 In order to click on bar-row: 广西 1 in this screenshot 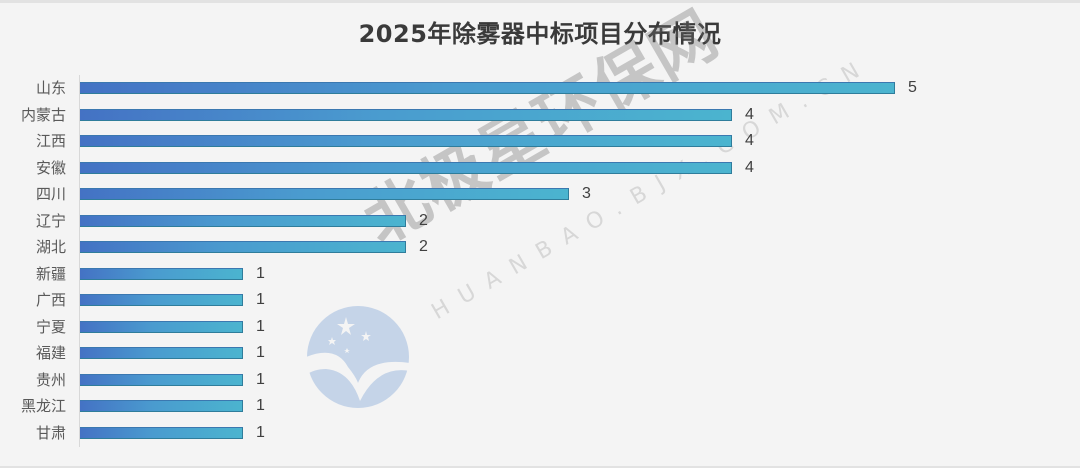, I will do `click(540, 300)`.